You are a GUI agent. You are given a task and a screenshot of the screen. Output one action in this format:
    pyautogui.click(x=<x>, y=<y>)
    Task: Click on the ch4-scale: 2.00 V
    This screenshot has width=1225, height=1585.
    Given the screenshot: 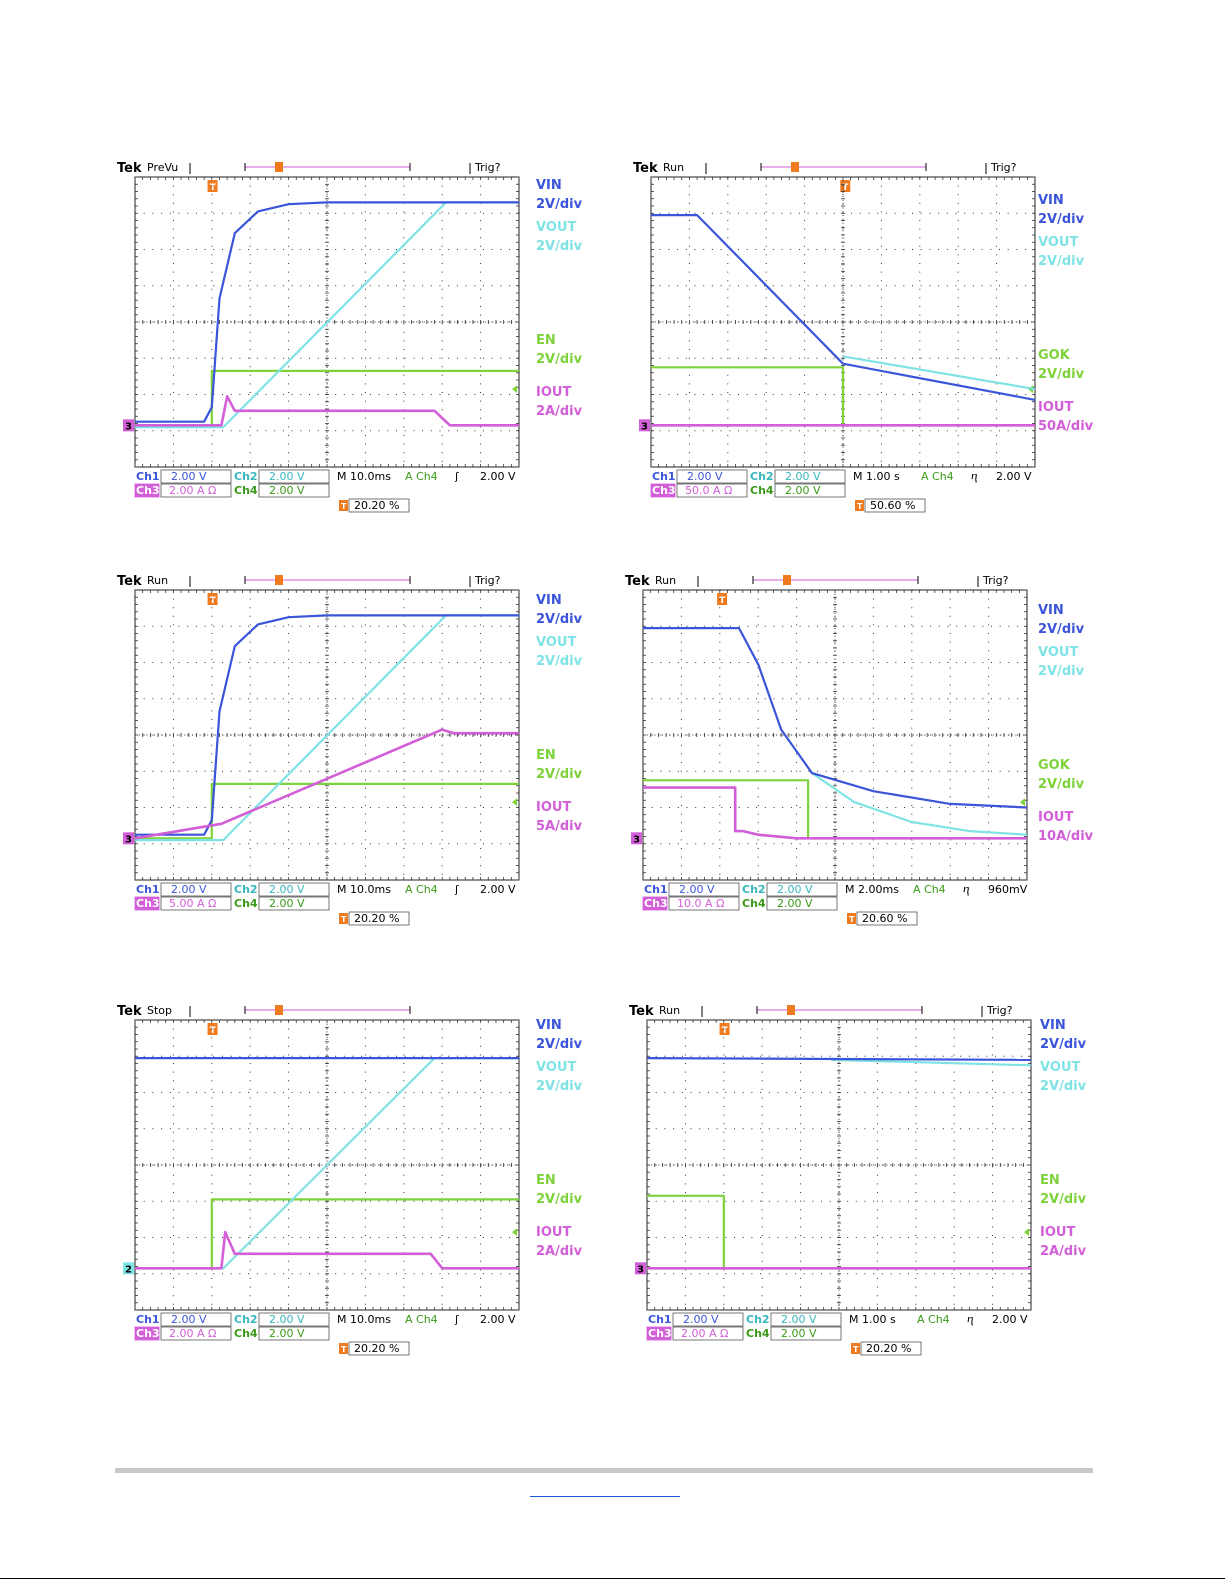 What is the action you would take?
    pyautogui.click(x=795, y=903)
    